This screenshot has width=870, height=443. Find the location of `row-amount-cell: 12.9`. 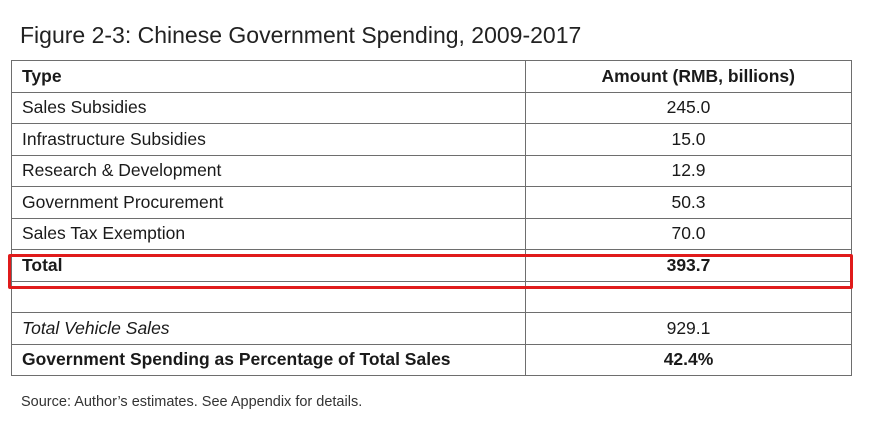

row-amount-cell: 12.9 is located at coordinates (688, 170).